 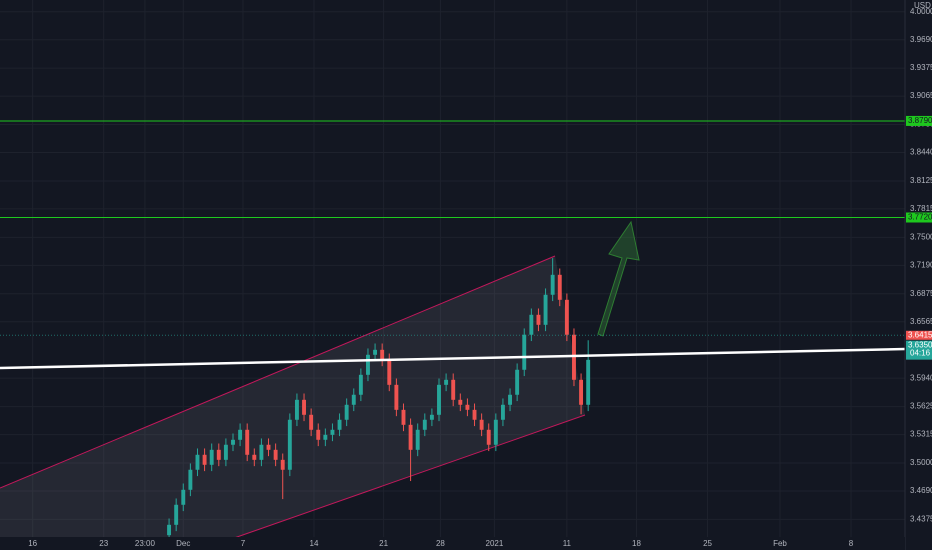 What do you see at coordinates (145, 543) in the screenshot?
I see `x-tick-label: 23:00` at bounding box center [145, 543].